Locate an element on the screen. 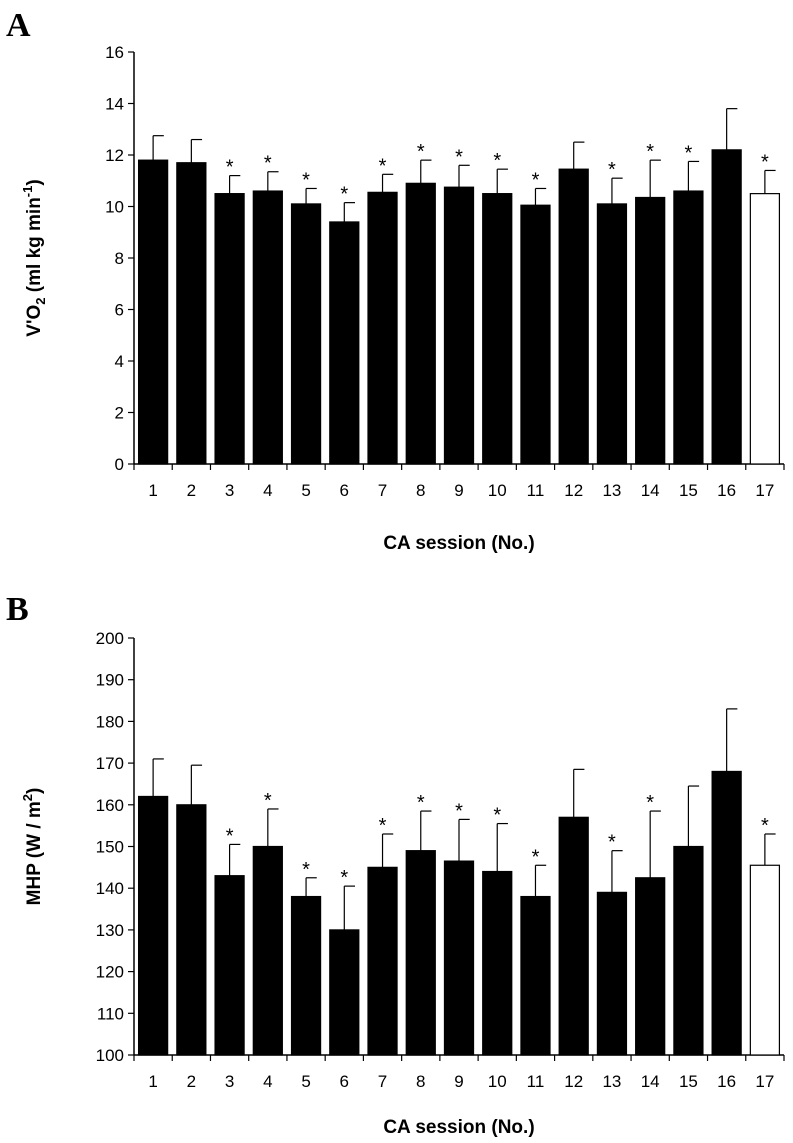  panel-letter-b: B is located at coordinates (17, 609).